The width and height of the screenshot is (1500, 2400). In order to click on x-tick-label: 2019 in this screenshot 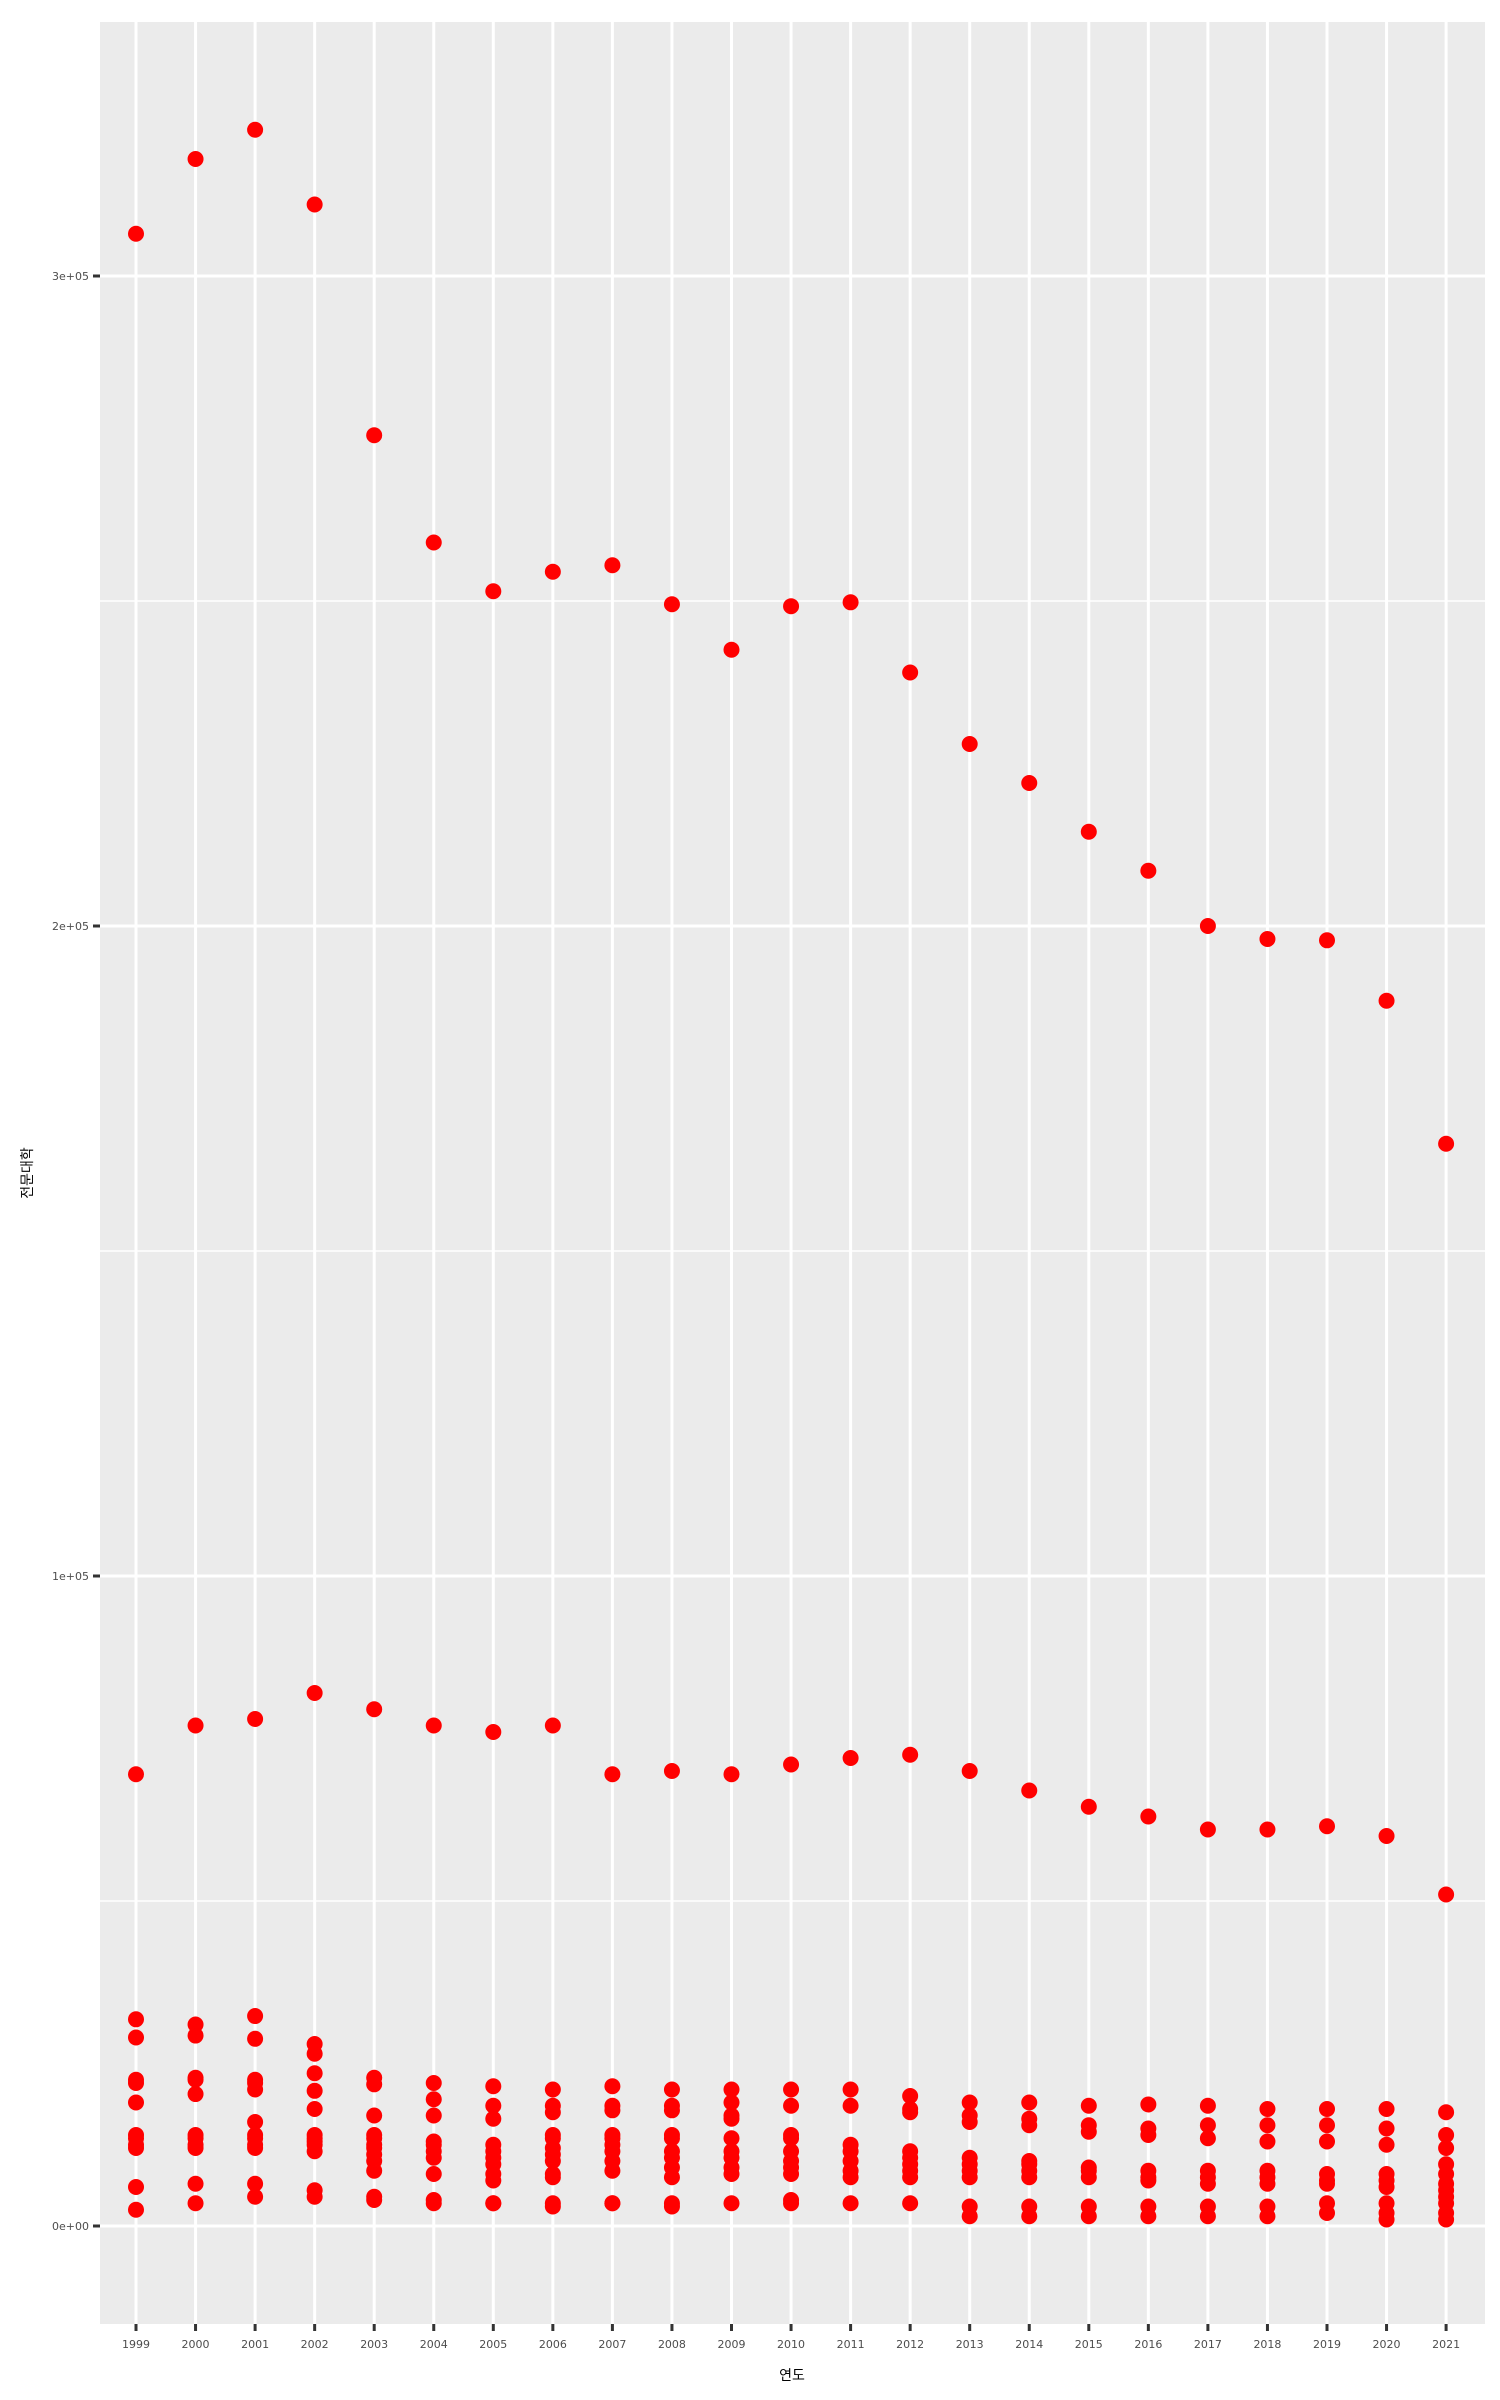, I will do `click(1327, 2344)`.